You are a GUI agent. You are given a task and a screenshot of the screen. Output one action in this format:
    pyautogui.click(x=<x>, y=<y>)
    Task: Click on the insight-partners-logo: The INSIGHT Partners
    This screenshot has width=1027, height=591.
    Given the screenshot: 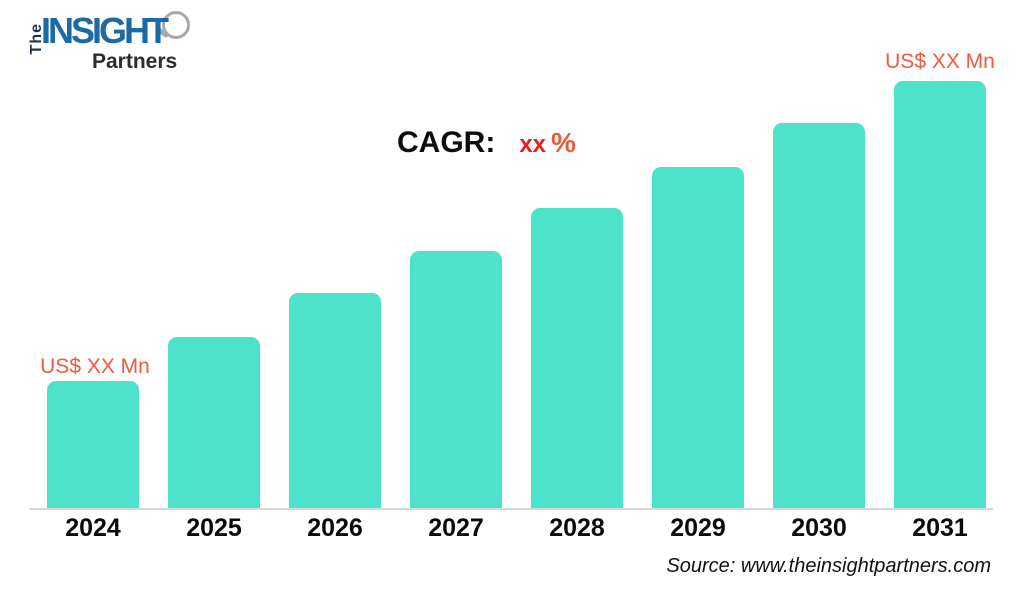 What is the action you would take?
    pyautogui.click(x=118, y=44)
    